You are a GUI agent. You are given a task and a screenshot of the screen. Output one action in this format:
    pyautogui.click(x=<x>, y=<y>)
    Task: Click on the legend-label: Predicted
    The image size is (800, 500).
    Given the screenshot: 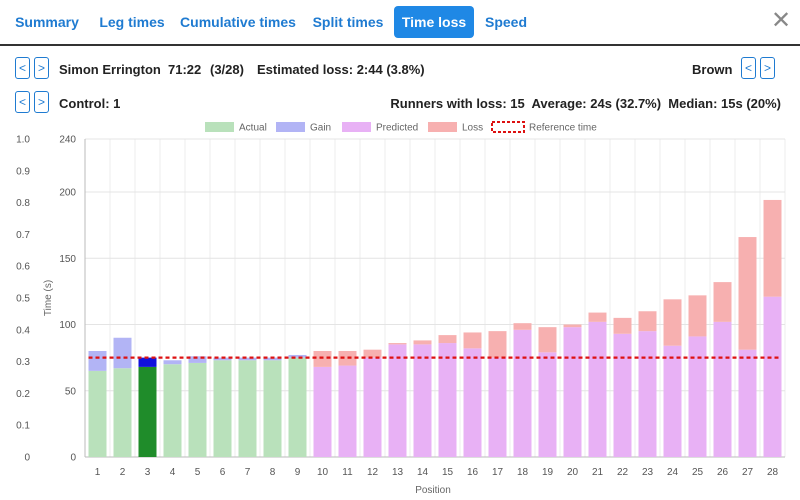 What is the action you would take?
    pyautogui.click(x=397, y=128)
    